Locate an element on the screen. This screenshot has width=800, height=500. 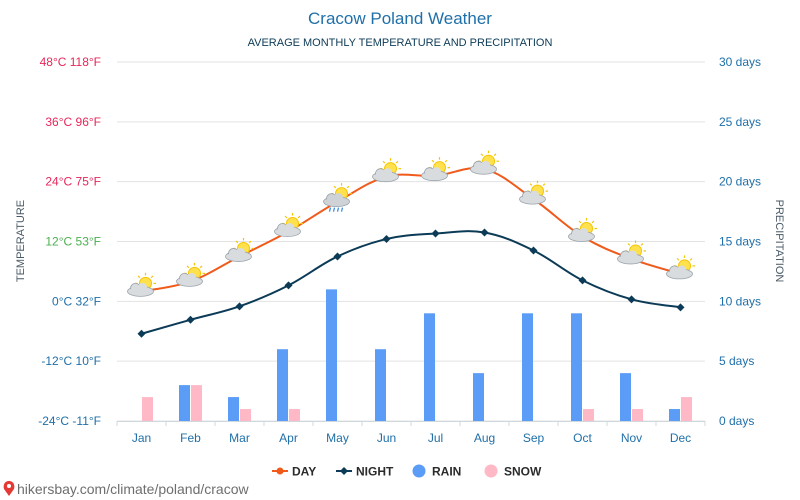
map-pin-icon is located at coordinates (9, 488).